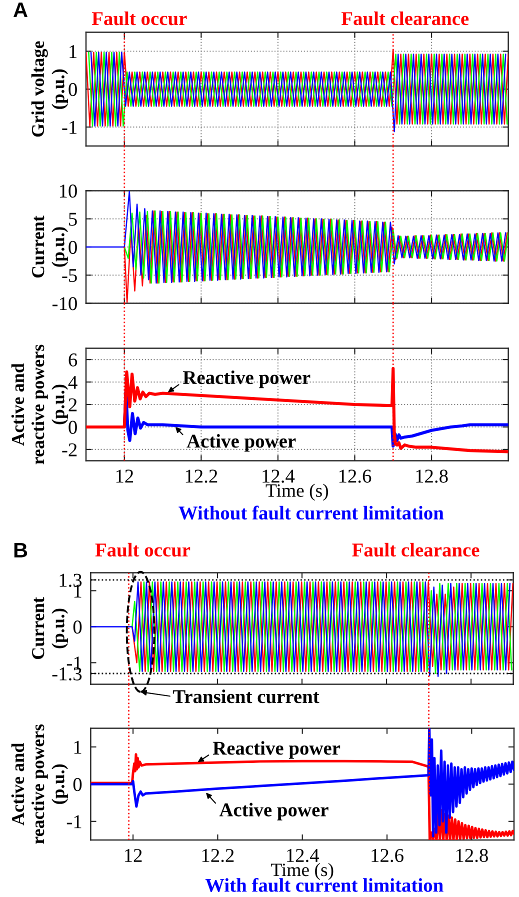 The image size is (519, 897). Describe the element at coordinates (246, 696) in the screenshot. I see `text: Transient current` at that location.